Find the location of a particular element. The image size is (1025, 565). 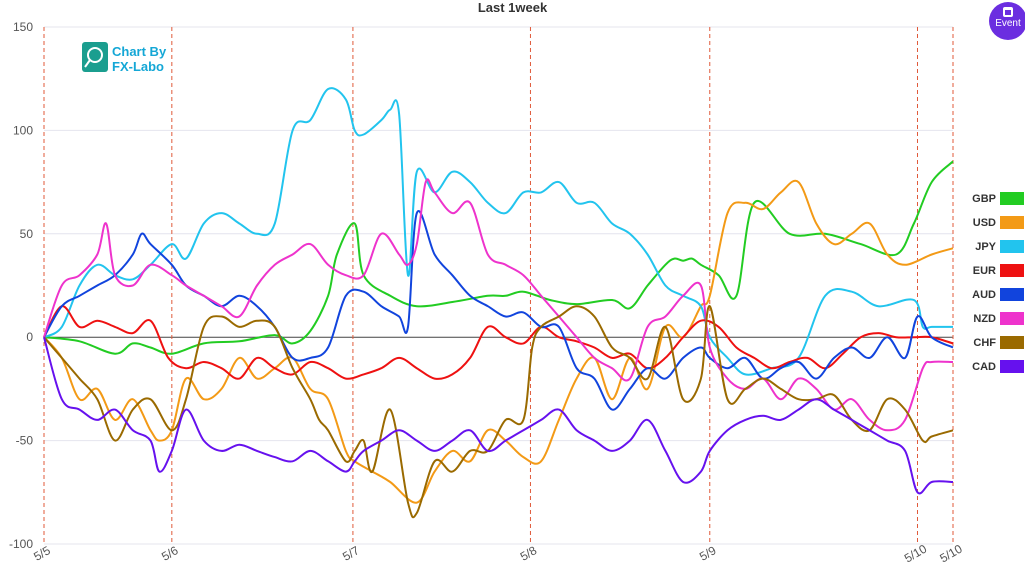

x-tick-label: 5/9 is located at coordinates (708, 553).